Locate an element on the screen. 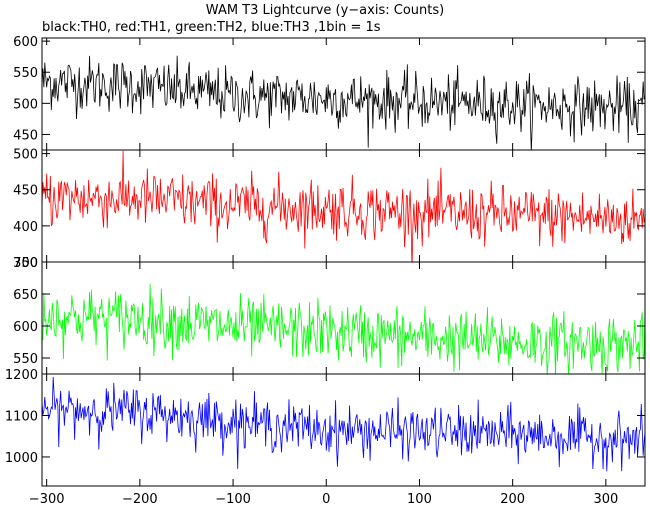 Image resolution: width=650 pixels, height=505 pixels. x-axis: −300 −200 −100 0 100 200 300 is located at coordinates (323, 498).